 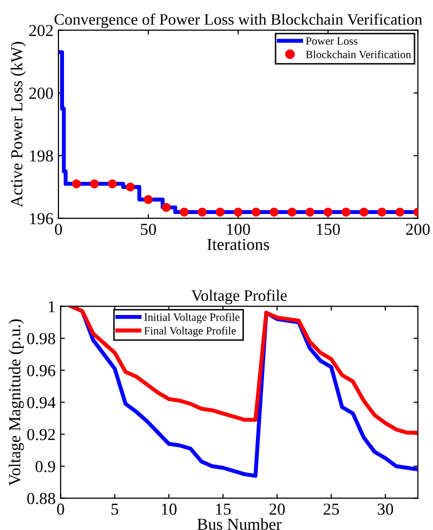 I want to click on x-tick-label: 25, so click(x=331, y=509).